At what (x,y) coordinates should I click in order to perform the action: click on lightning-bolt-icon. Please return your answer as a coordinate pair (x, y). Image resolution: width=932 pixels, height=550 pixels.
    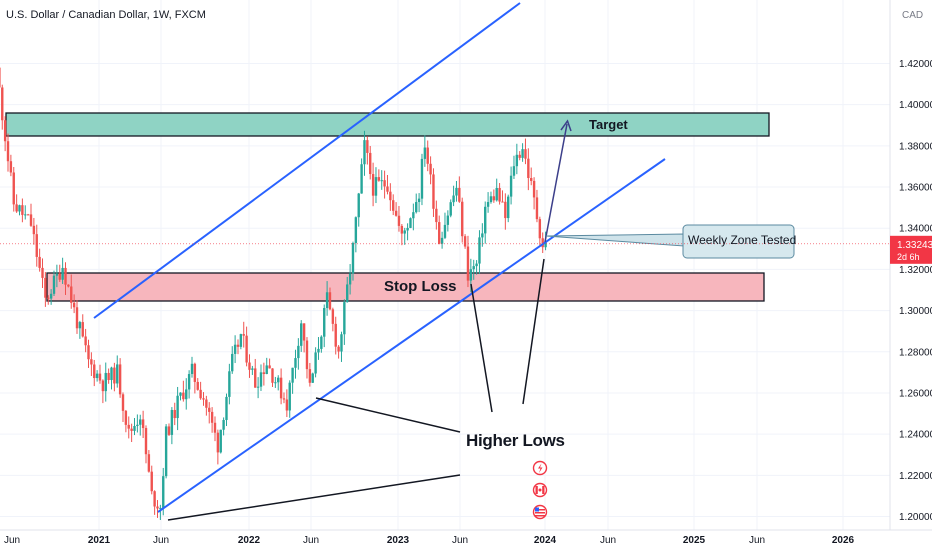
    Looking at the image, I should click on (540, 468).